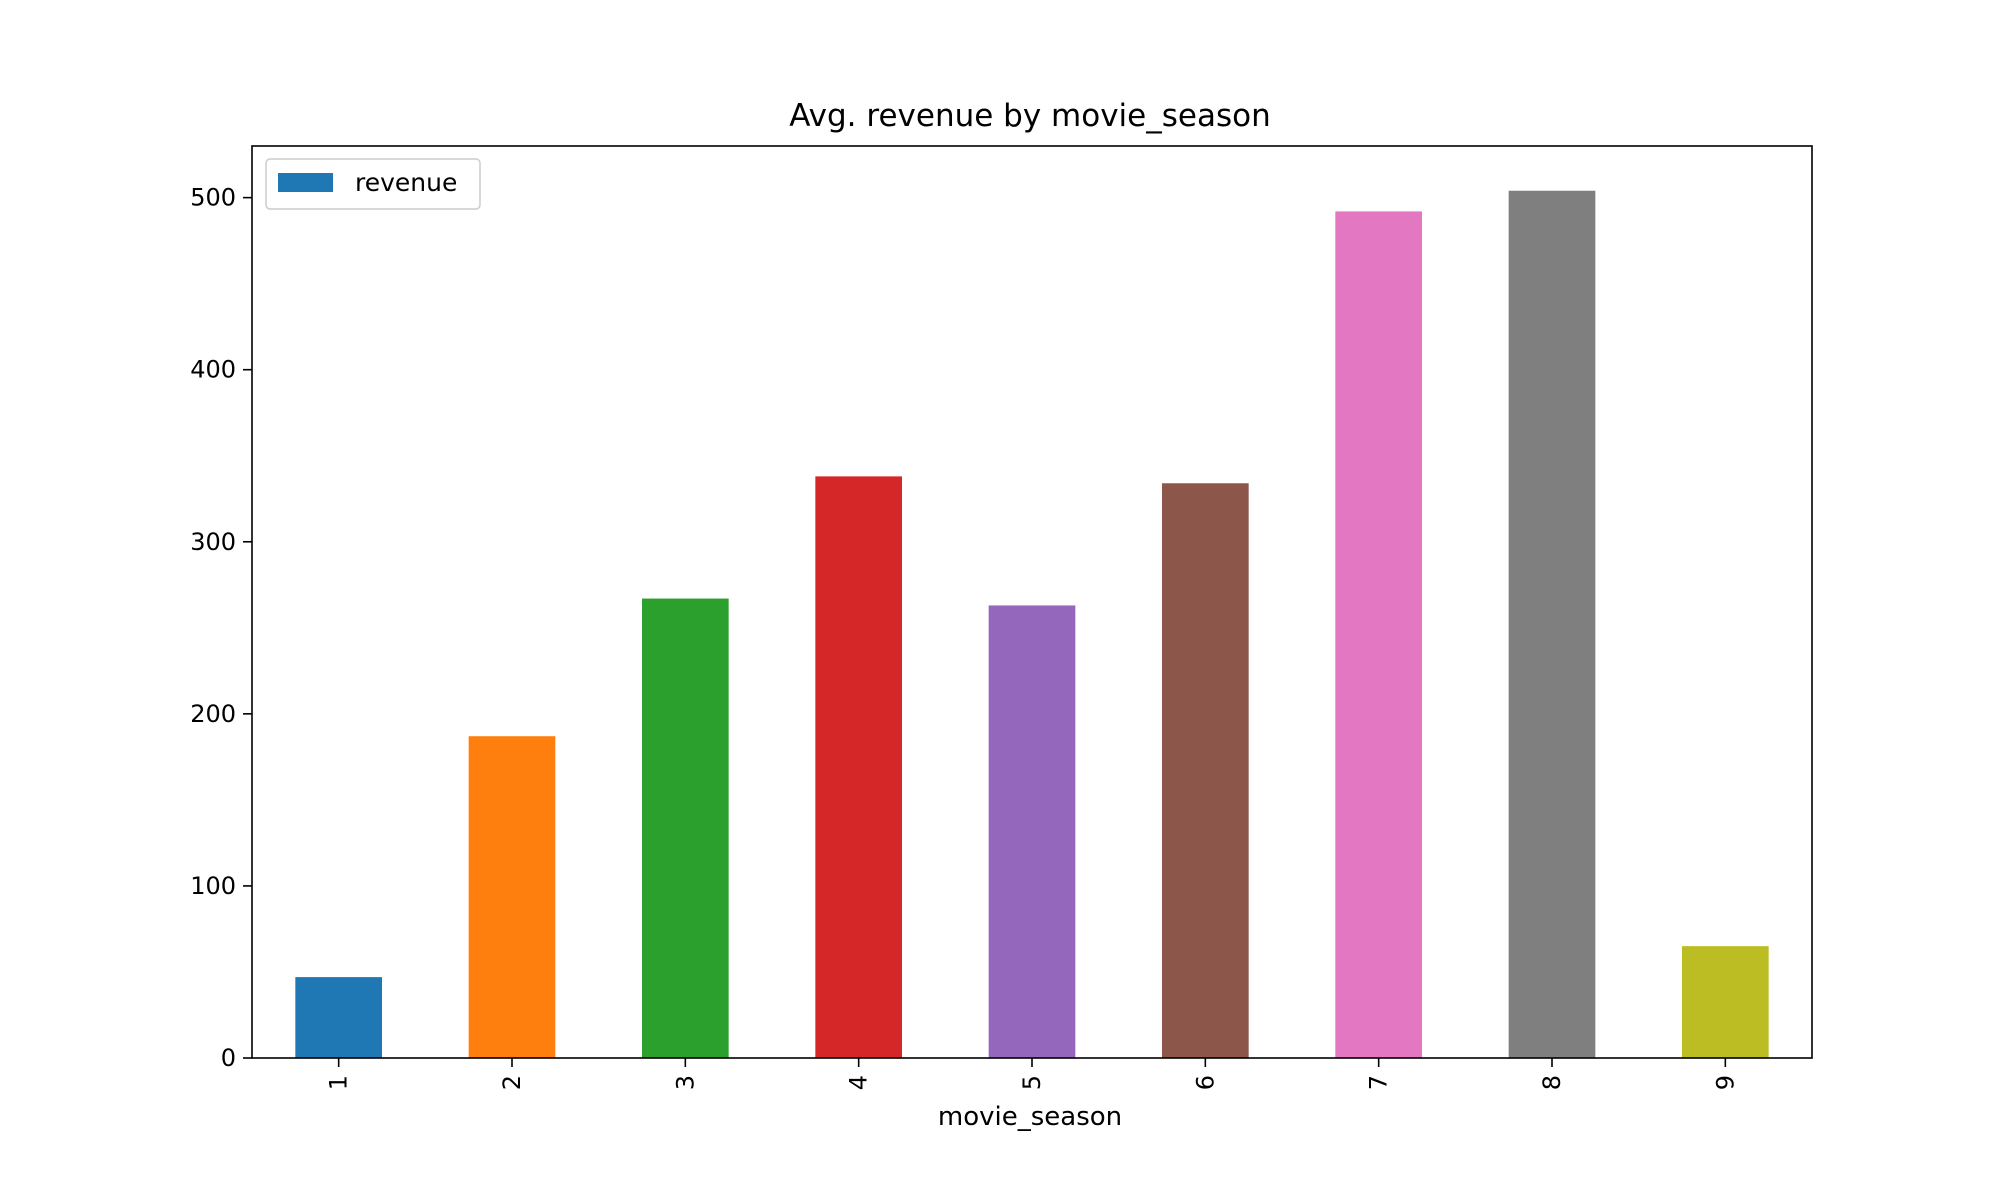  Describe the element at coordinates (1552, 1082) in the screenshot. I see `x-tick-label: 8` at that location.